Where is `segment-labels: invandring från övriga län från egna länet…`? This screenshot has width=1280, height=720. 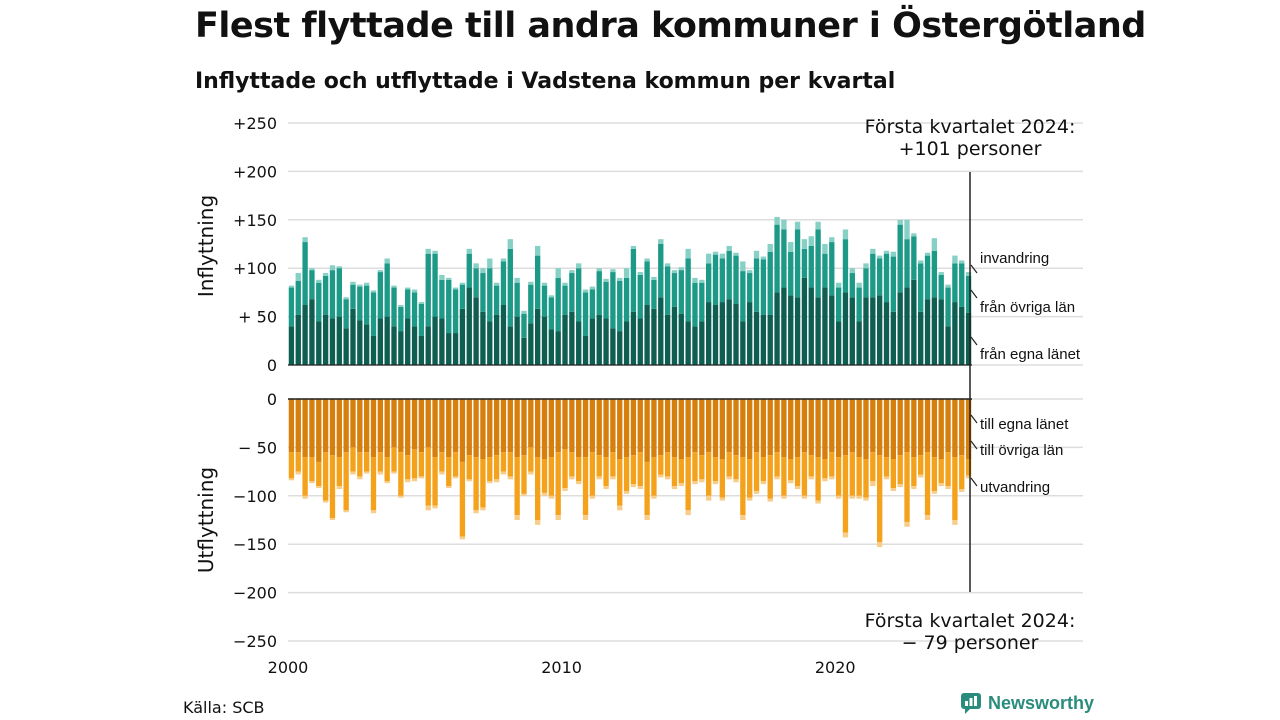
segment-labels: invandring från övriga län från egna länet… is located at coordinates (1025, 373).